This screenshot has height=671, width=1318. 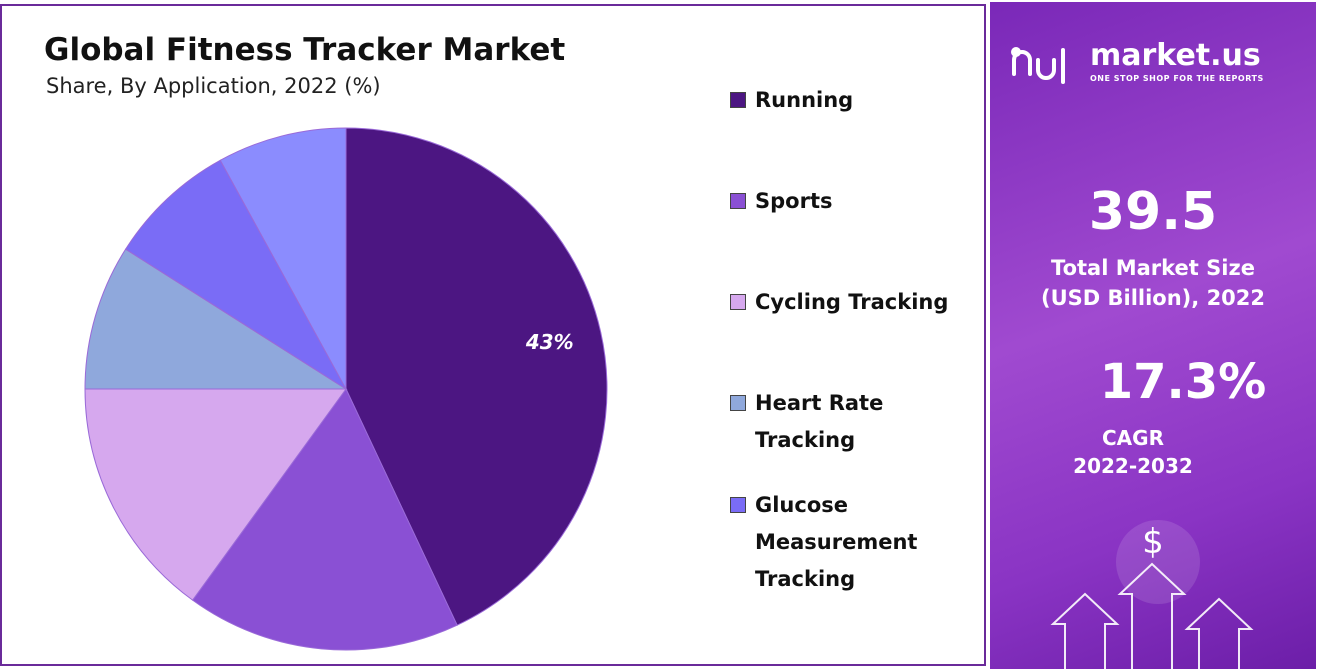 What do you see at coordinates (850, 201) in the screenshot?
I see `legend-item: Sports` at bounding box center [850, 201].